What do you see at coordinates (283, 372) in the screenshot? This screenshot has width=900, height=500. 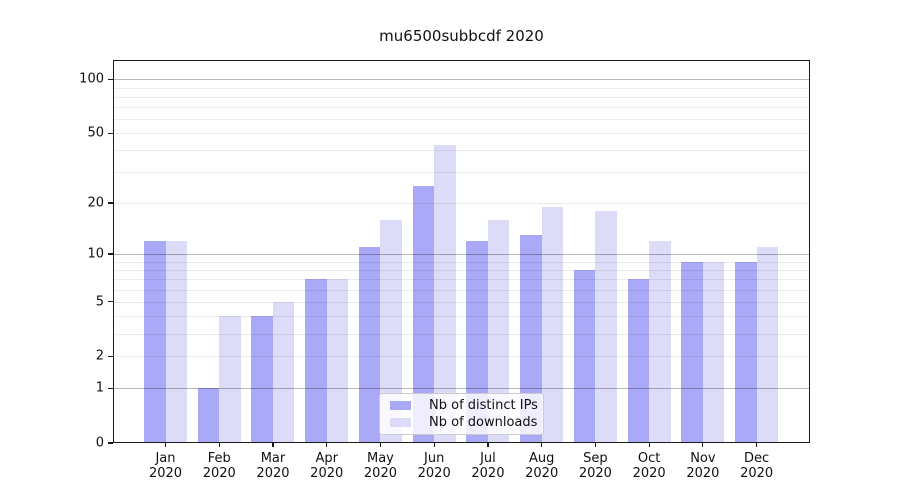 I see `bar-downloads-mar` at bounding box center [283, 372].